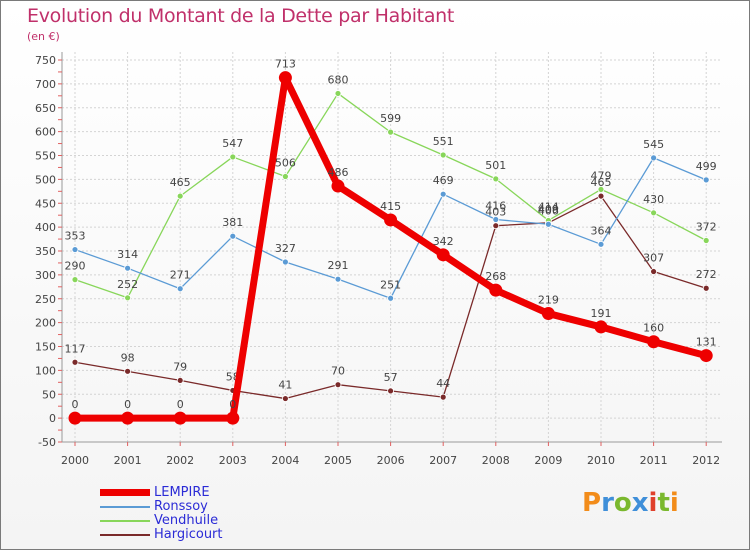 The height and width of the screenshot is (550, 750). I want to click on y-tick-label: 550, so click(45, 156).